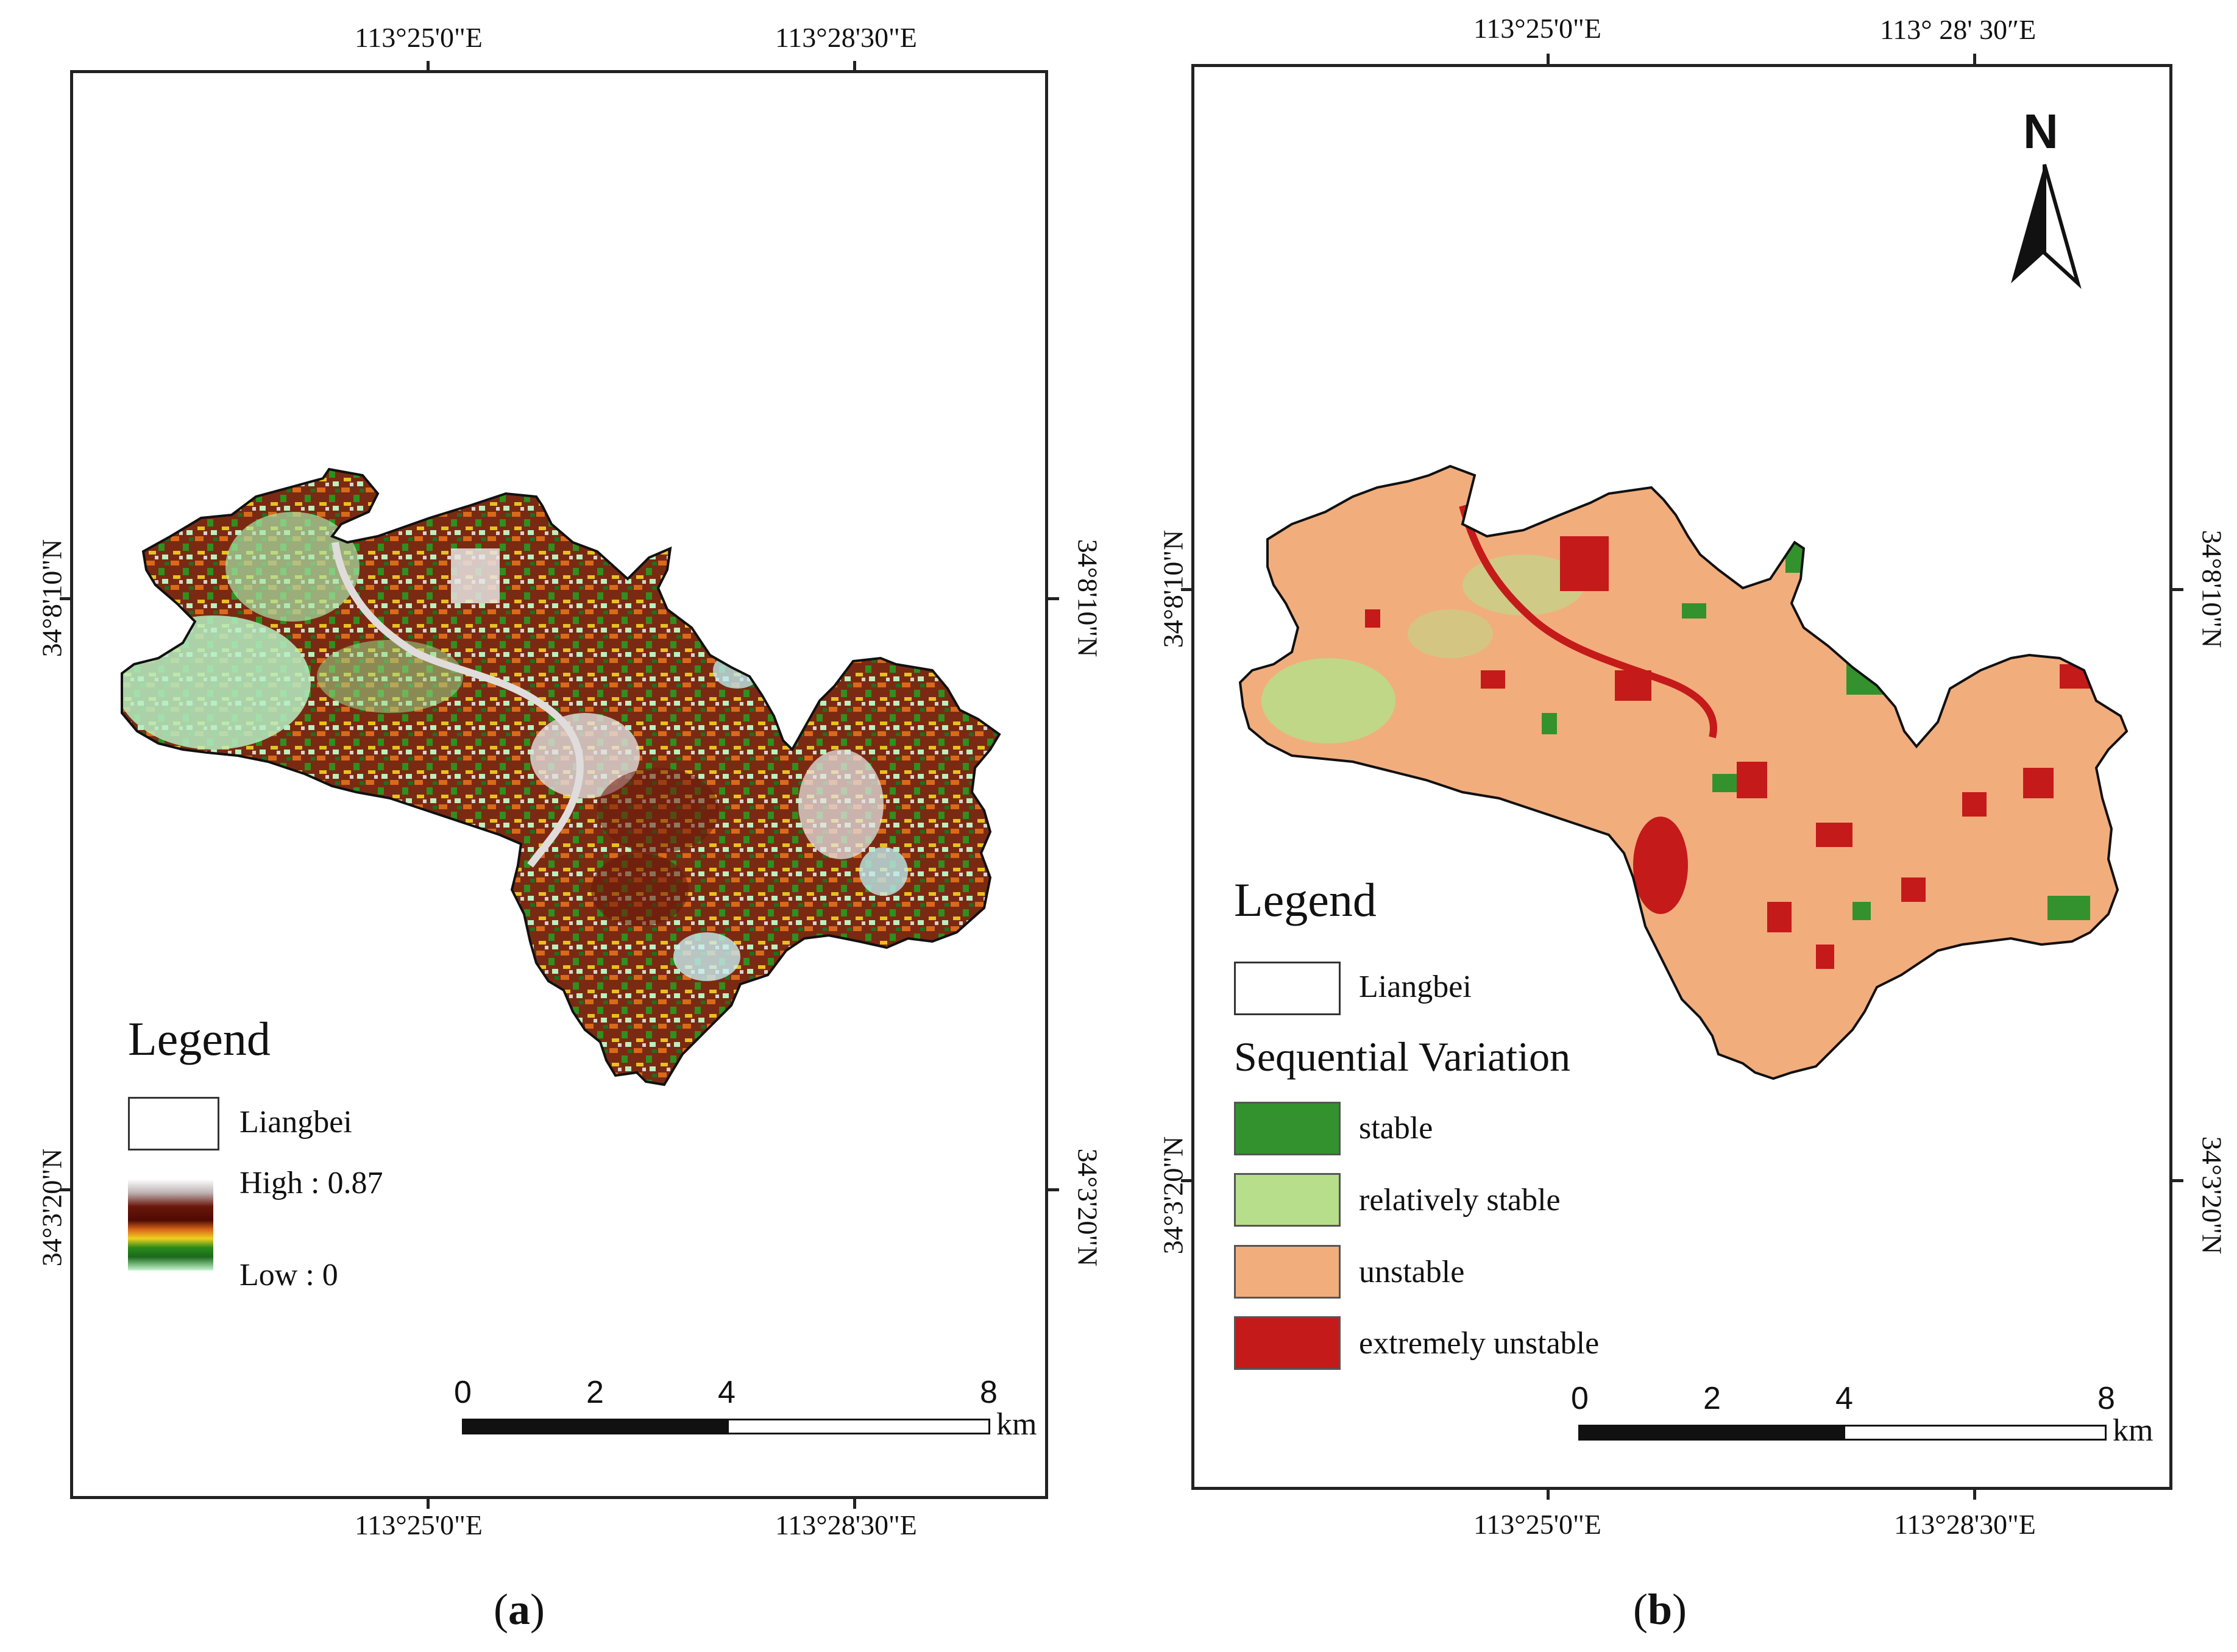  I want to click on right-lat-label-1: 34°8'10"N, so click(2212, 589).